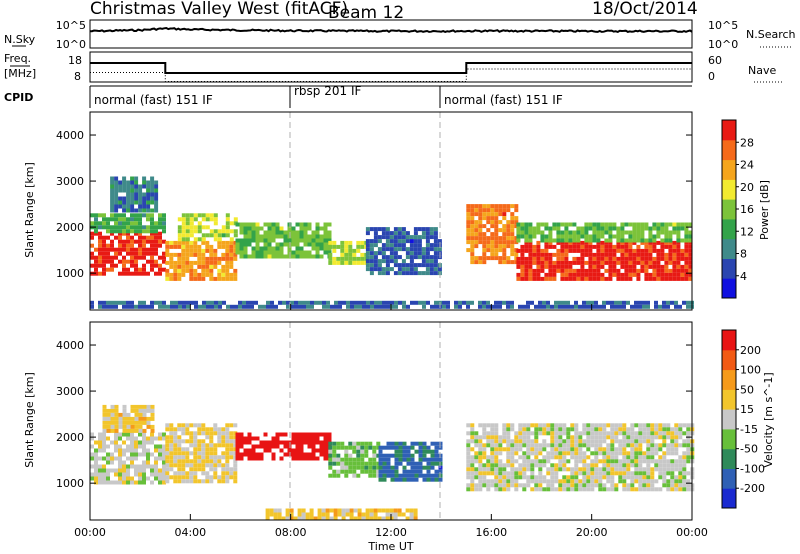 Image resolution: width=800 pixels, height=554 pixels. I want to click on x-tick-label: 04:00, so click(190, 532).